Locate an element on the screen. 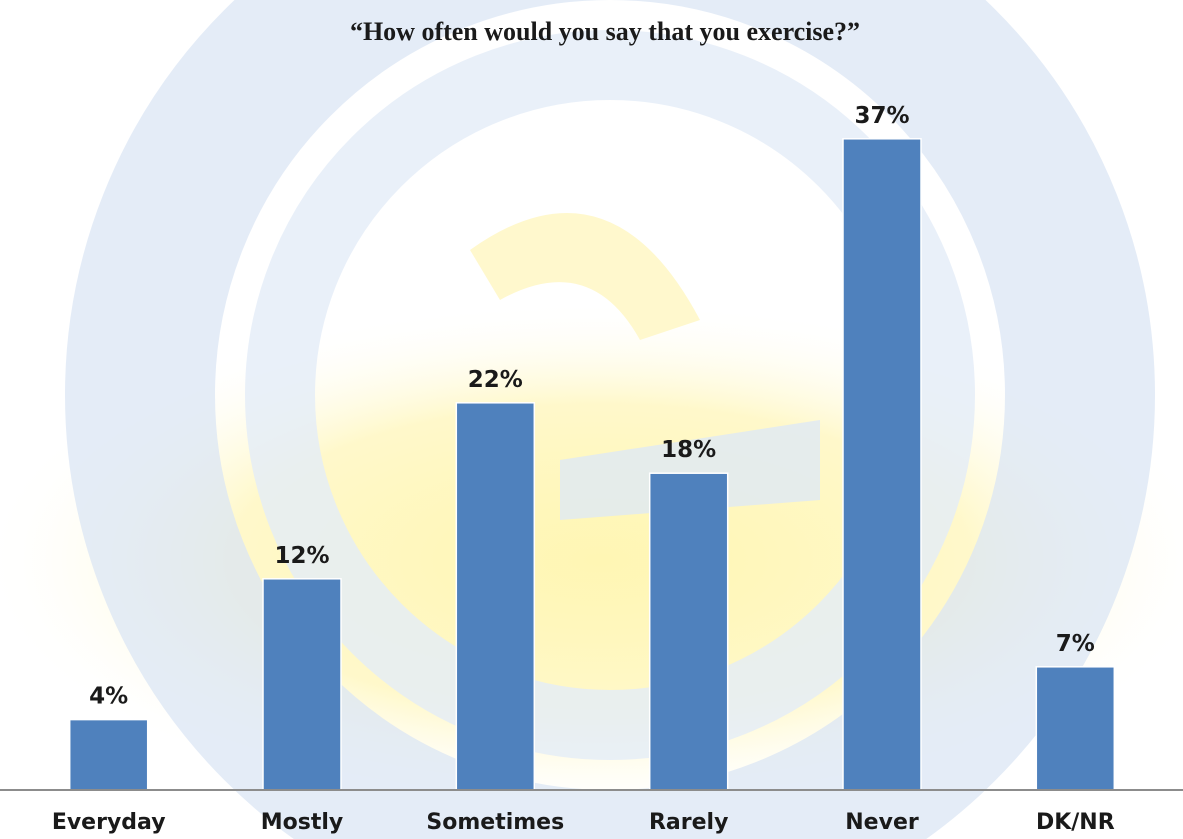 The image size is (1183, 839). category-labels-group: Everyday Mostly Sometimes Rarely Never DK/NR is located at coordinates (583, 822).